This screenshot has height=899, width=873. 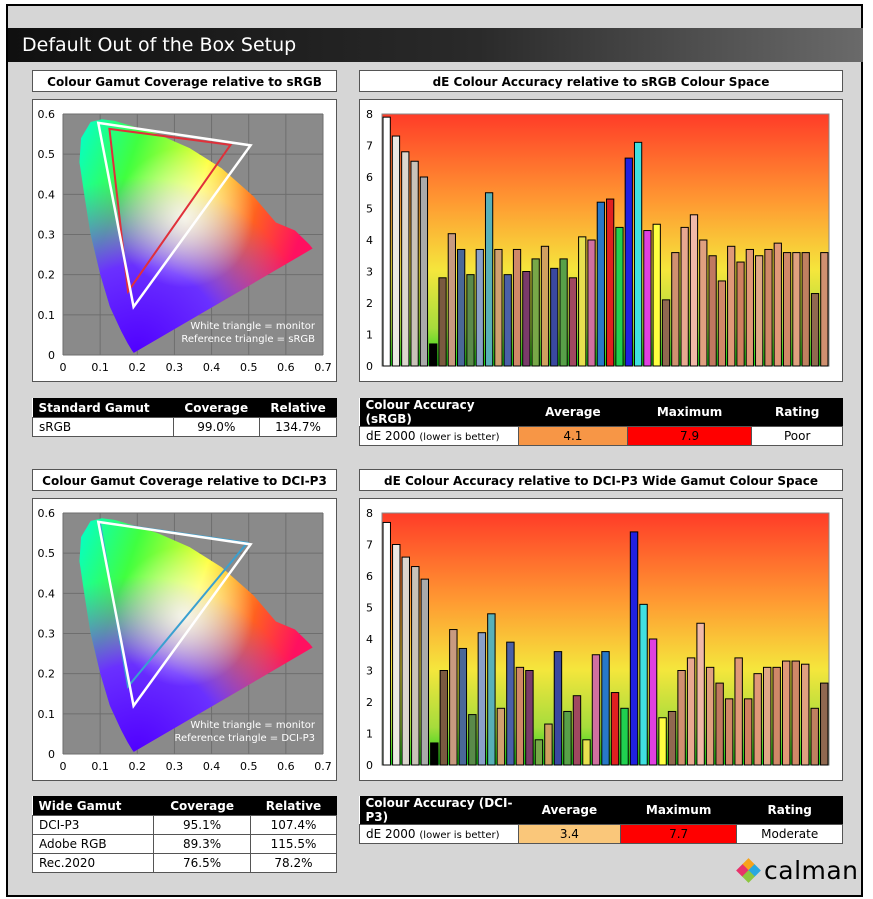 I want to click on col-header: Rating, so click(x=789, y=810).